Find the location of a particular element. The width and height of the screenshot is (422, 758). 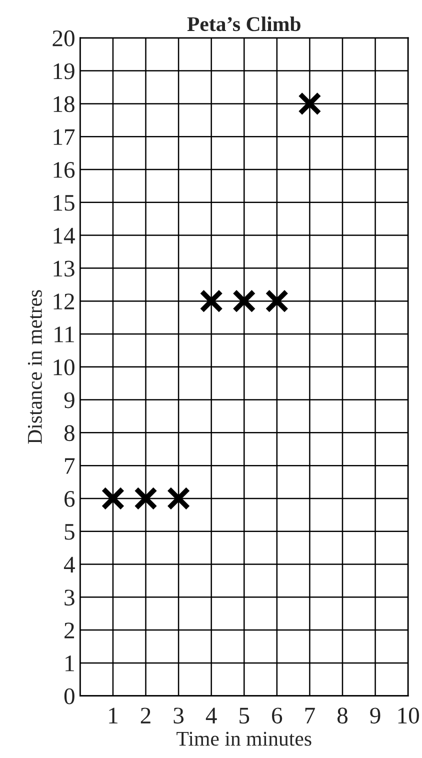

x-tick-label: 2 is located at coordinates (145, 716).